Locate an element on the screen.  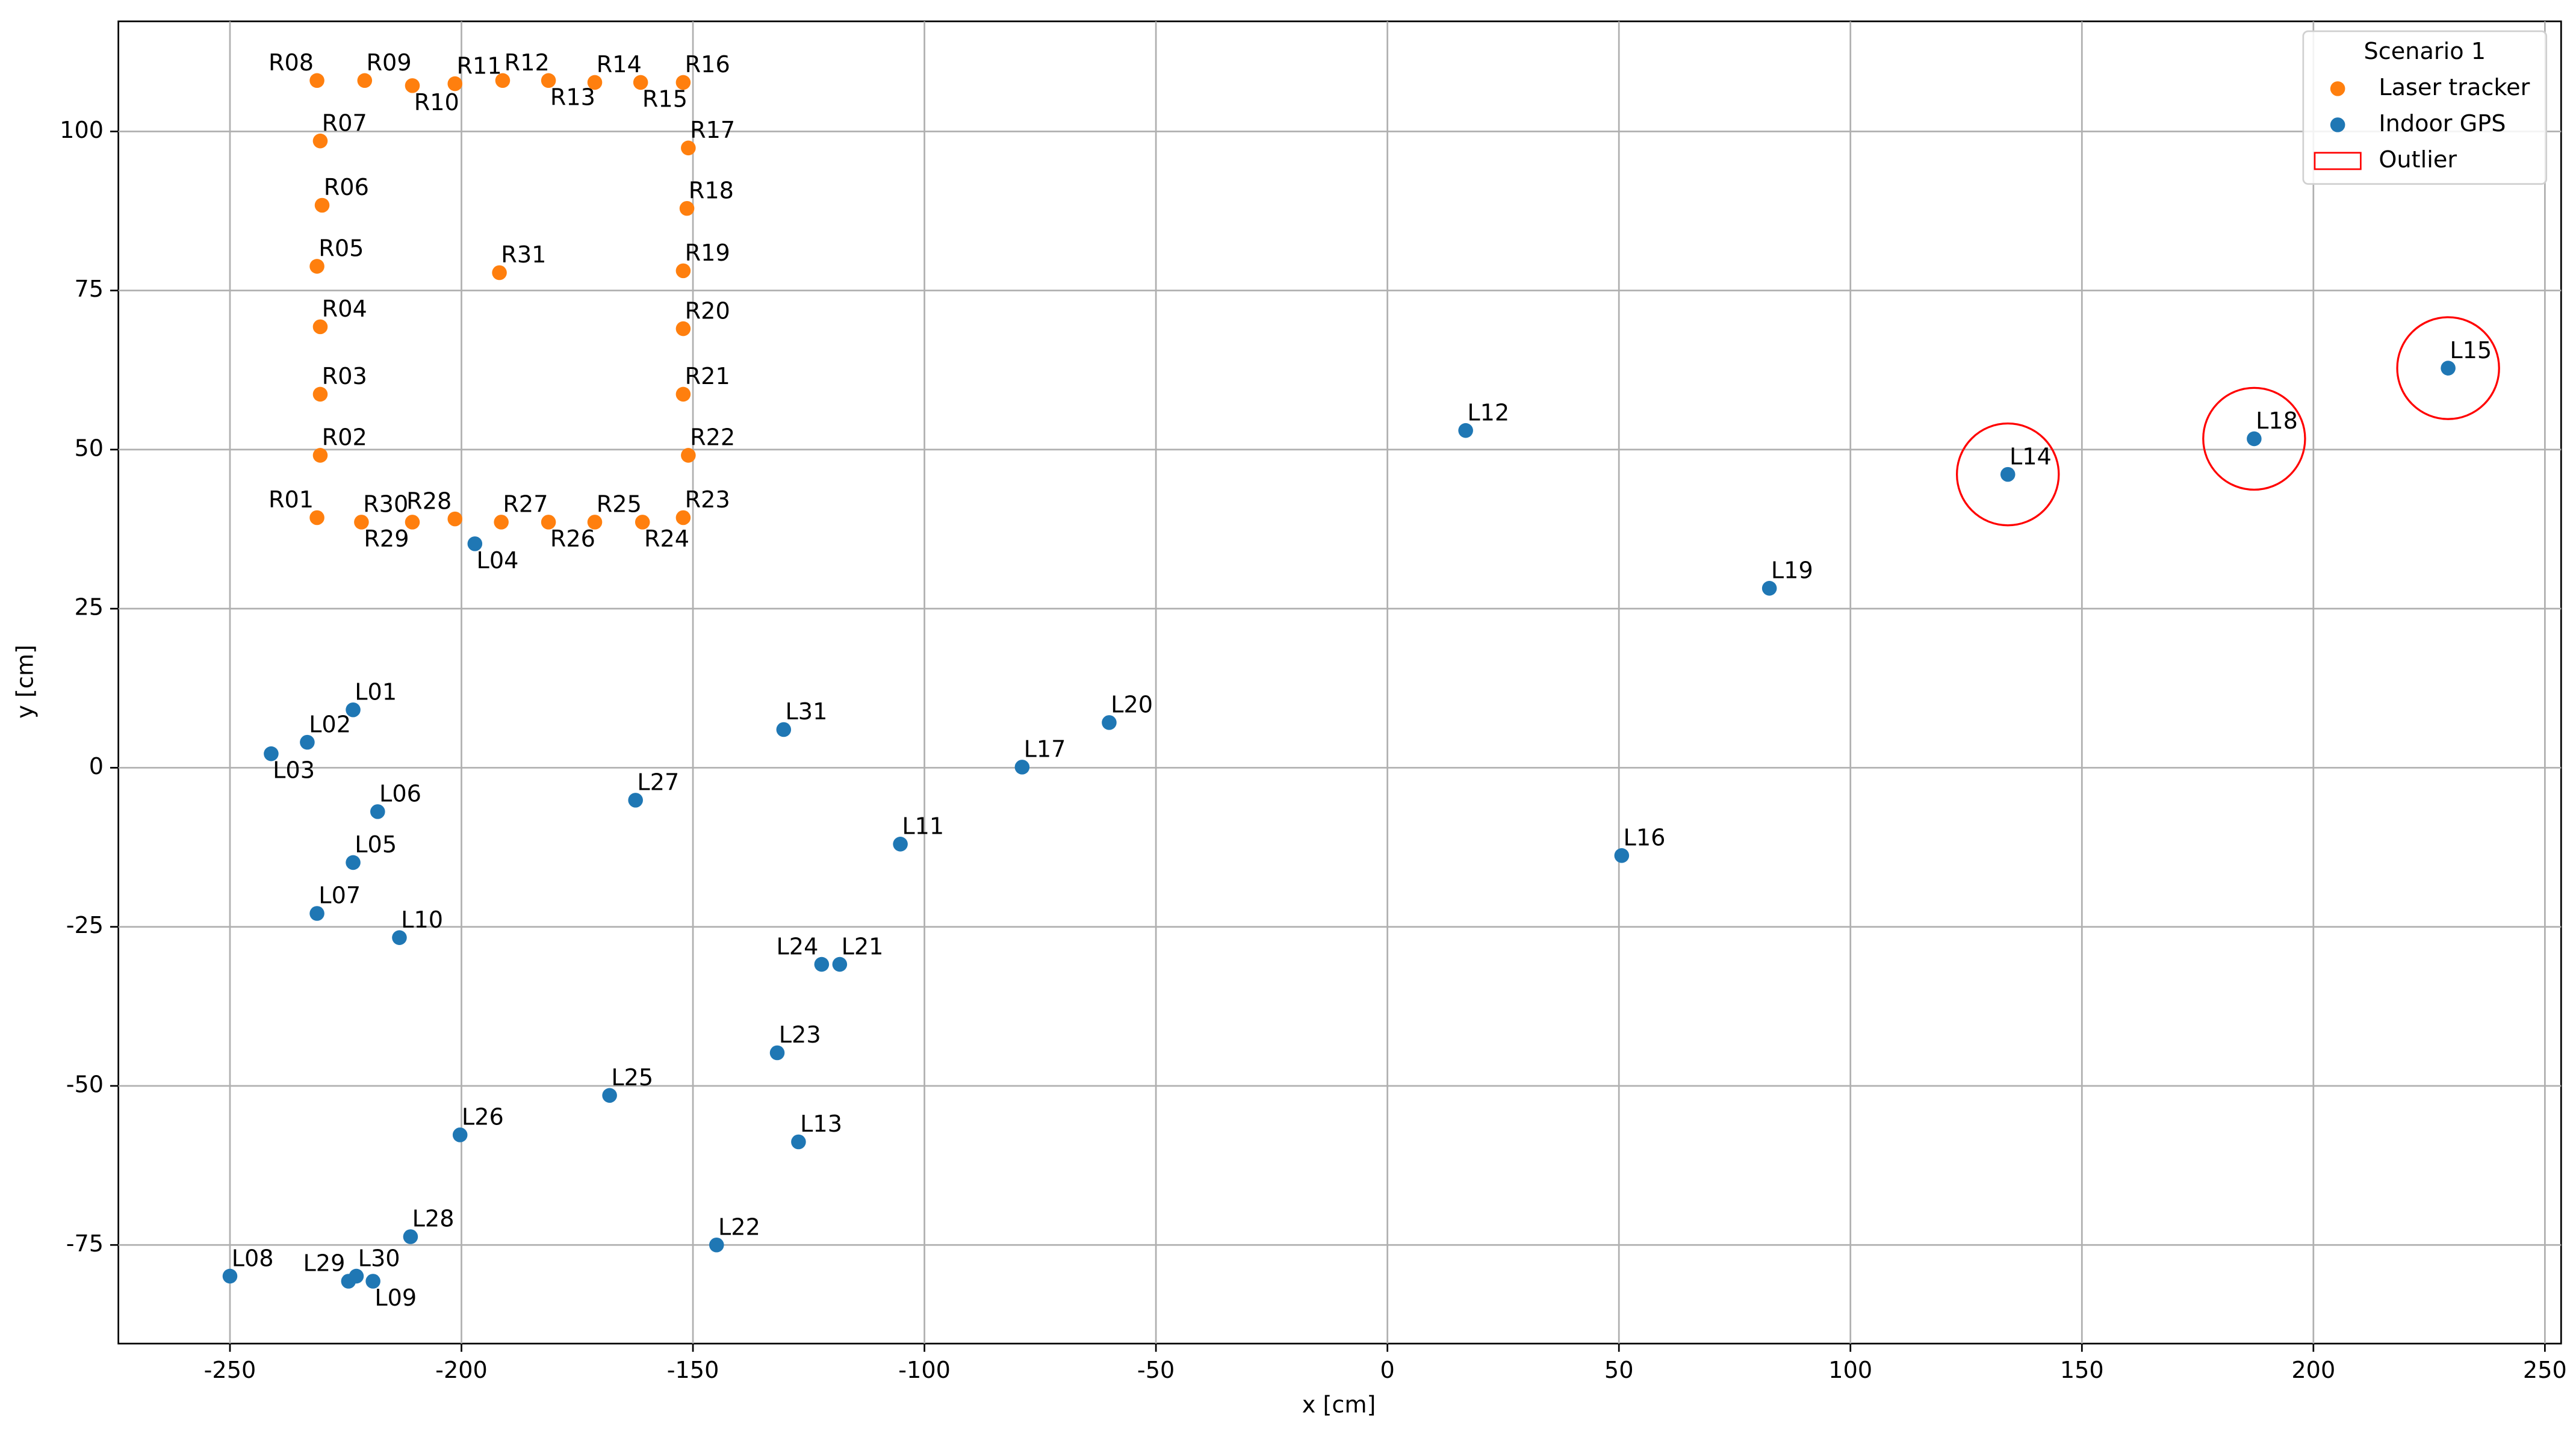
point-label: R12 is located at coordinates (527, 63).